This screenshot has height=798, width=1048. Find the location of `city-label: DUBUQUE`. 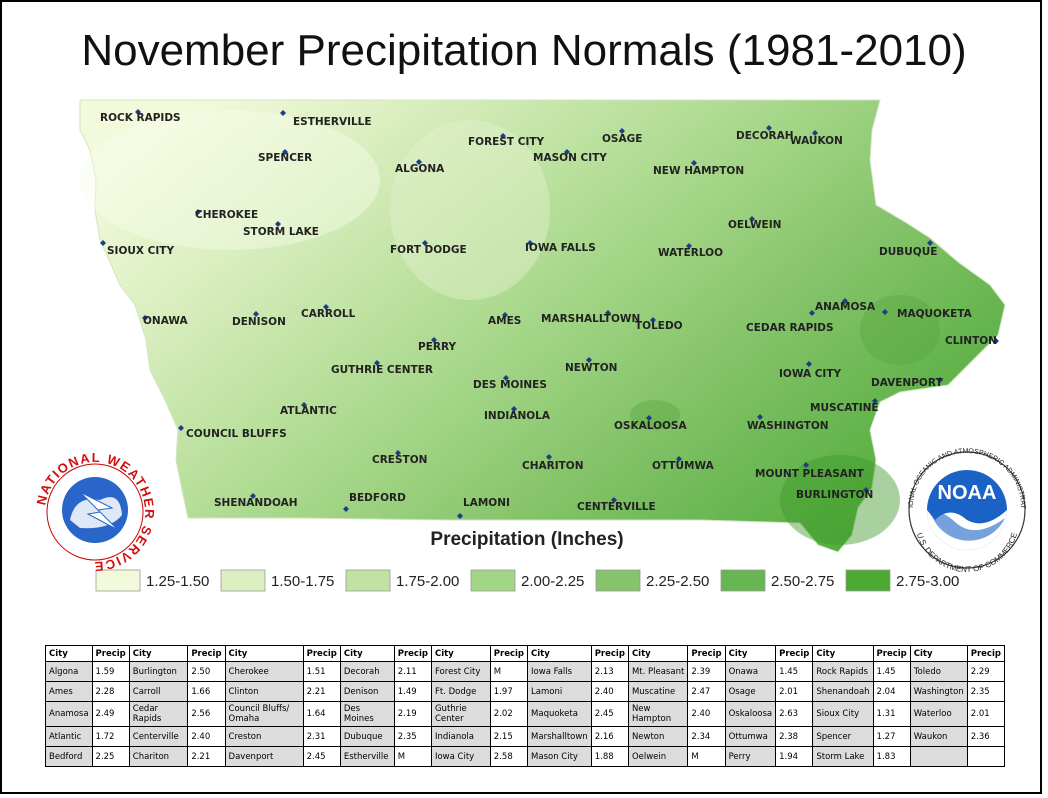

city-label: DUBUQUE is located at coordinates (908, 252).